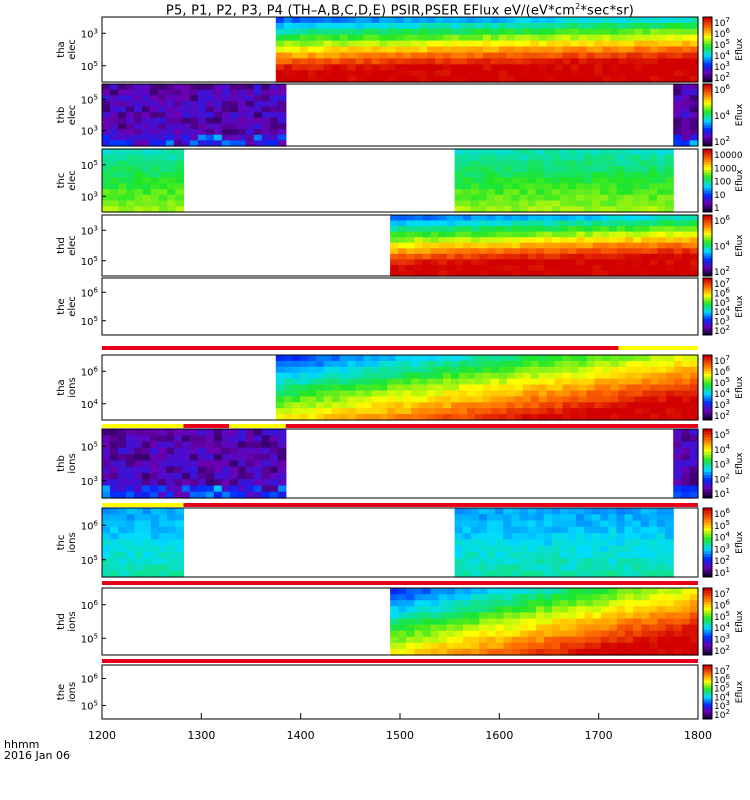 The height and width of the screenshot is (800, 750). Describe the element at coordinates (722, 220) in the screenshot. I see `thd-elec-cb-tick-0: 106` at that location.